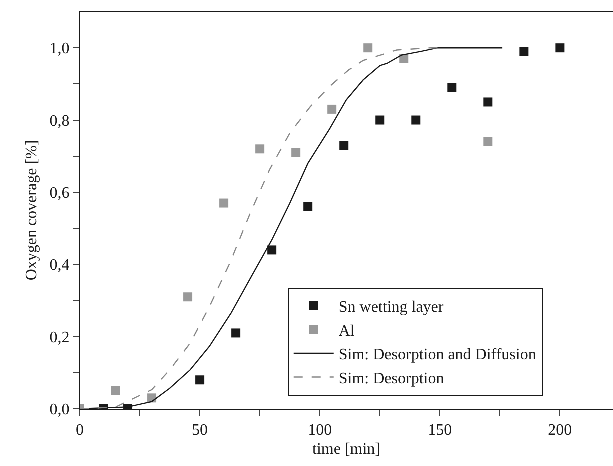 The width and height of the screenshot is (613, 466). Describe the element at coordinates (60, 337) in the screenshot. I see `y-tick-label: 0,2` at that location.